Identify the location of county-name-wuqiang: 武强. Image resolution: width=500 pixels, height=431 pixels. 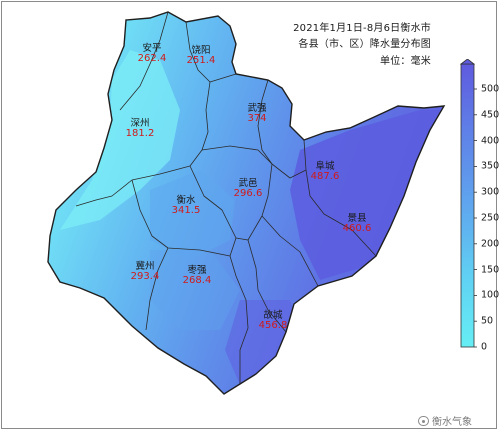
(257, 108).